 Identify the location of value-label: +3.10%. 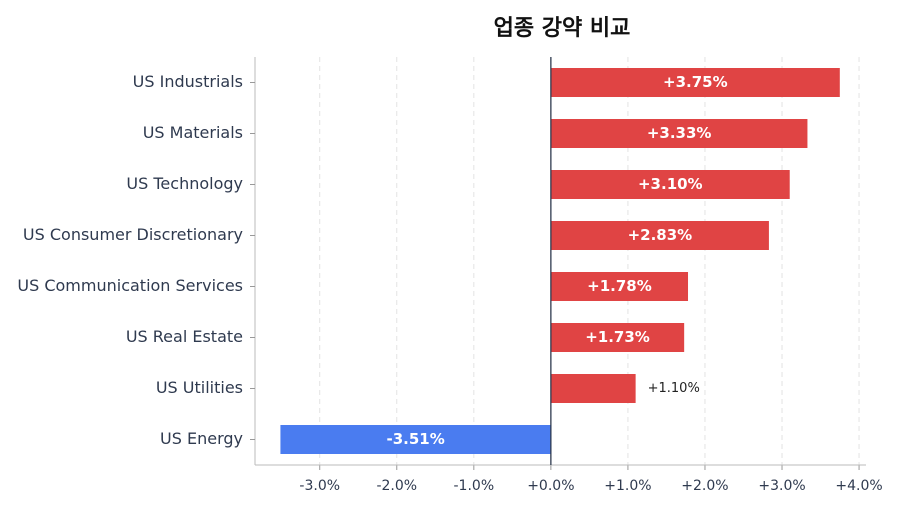
(670, 184).